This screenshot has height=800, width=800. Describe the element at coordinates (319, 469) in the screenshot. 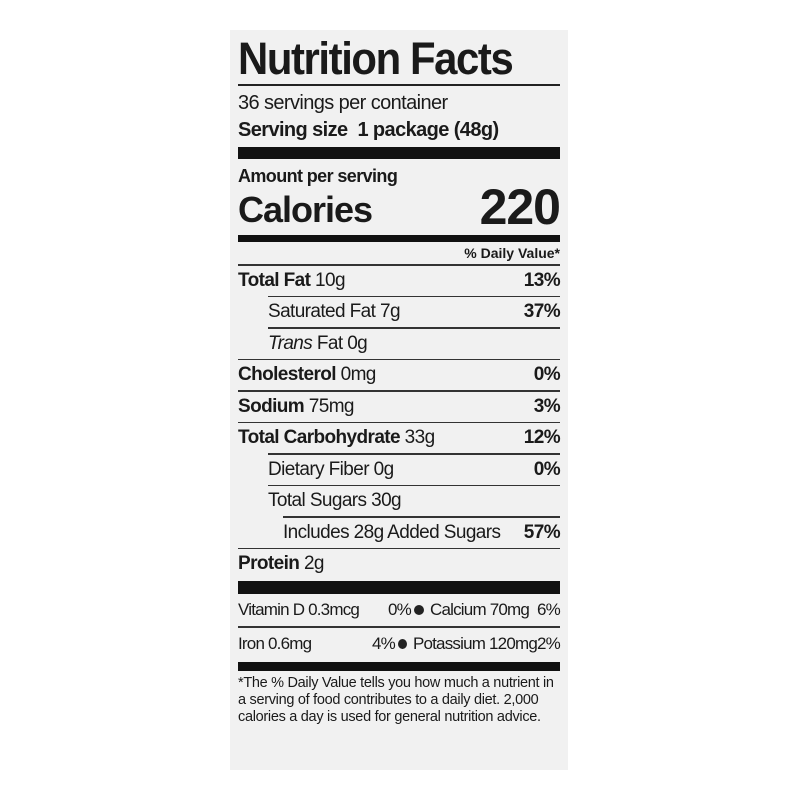

I see `nutrient-name: Dietary Fiber` at that location.